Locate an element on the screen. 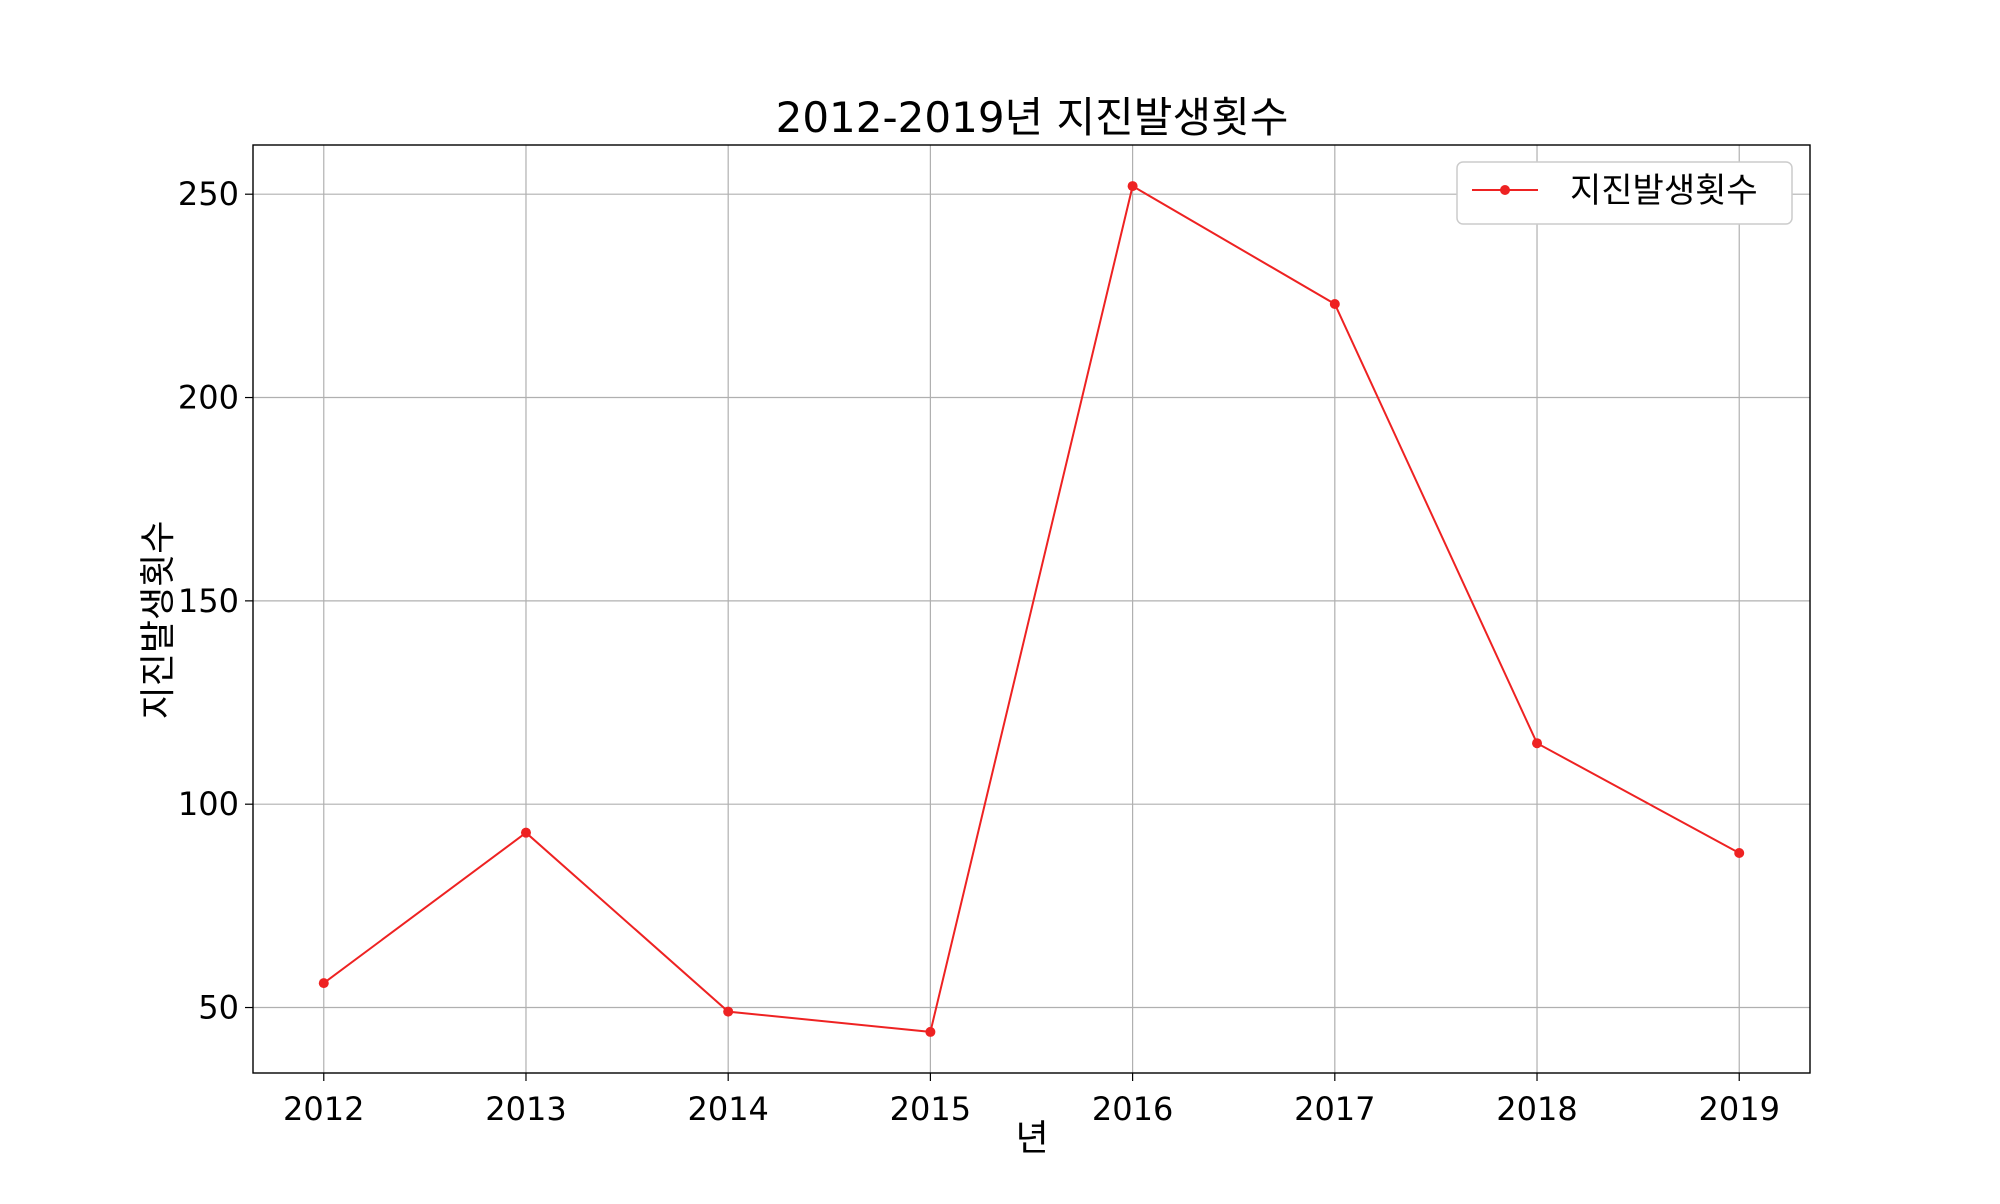 The image size is (2000, 1204). y-tick-label: 250 is located at coordinates (208, 194).